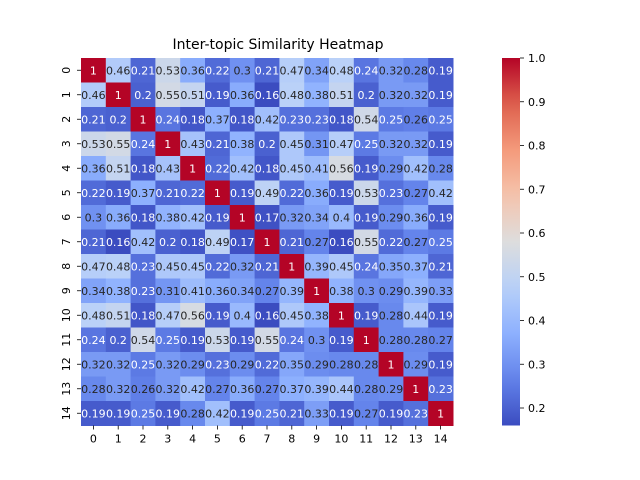 The image size is (640, 480). I want to click on cell-value-label: 0.29, so click(416, 364).